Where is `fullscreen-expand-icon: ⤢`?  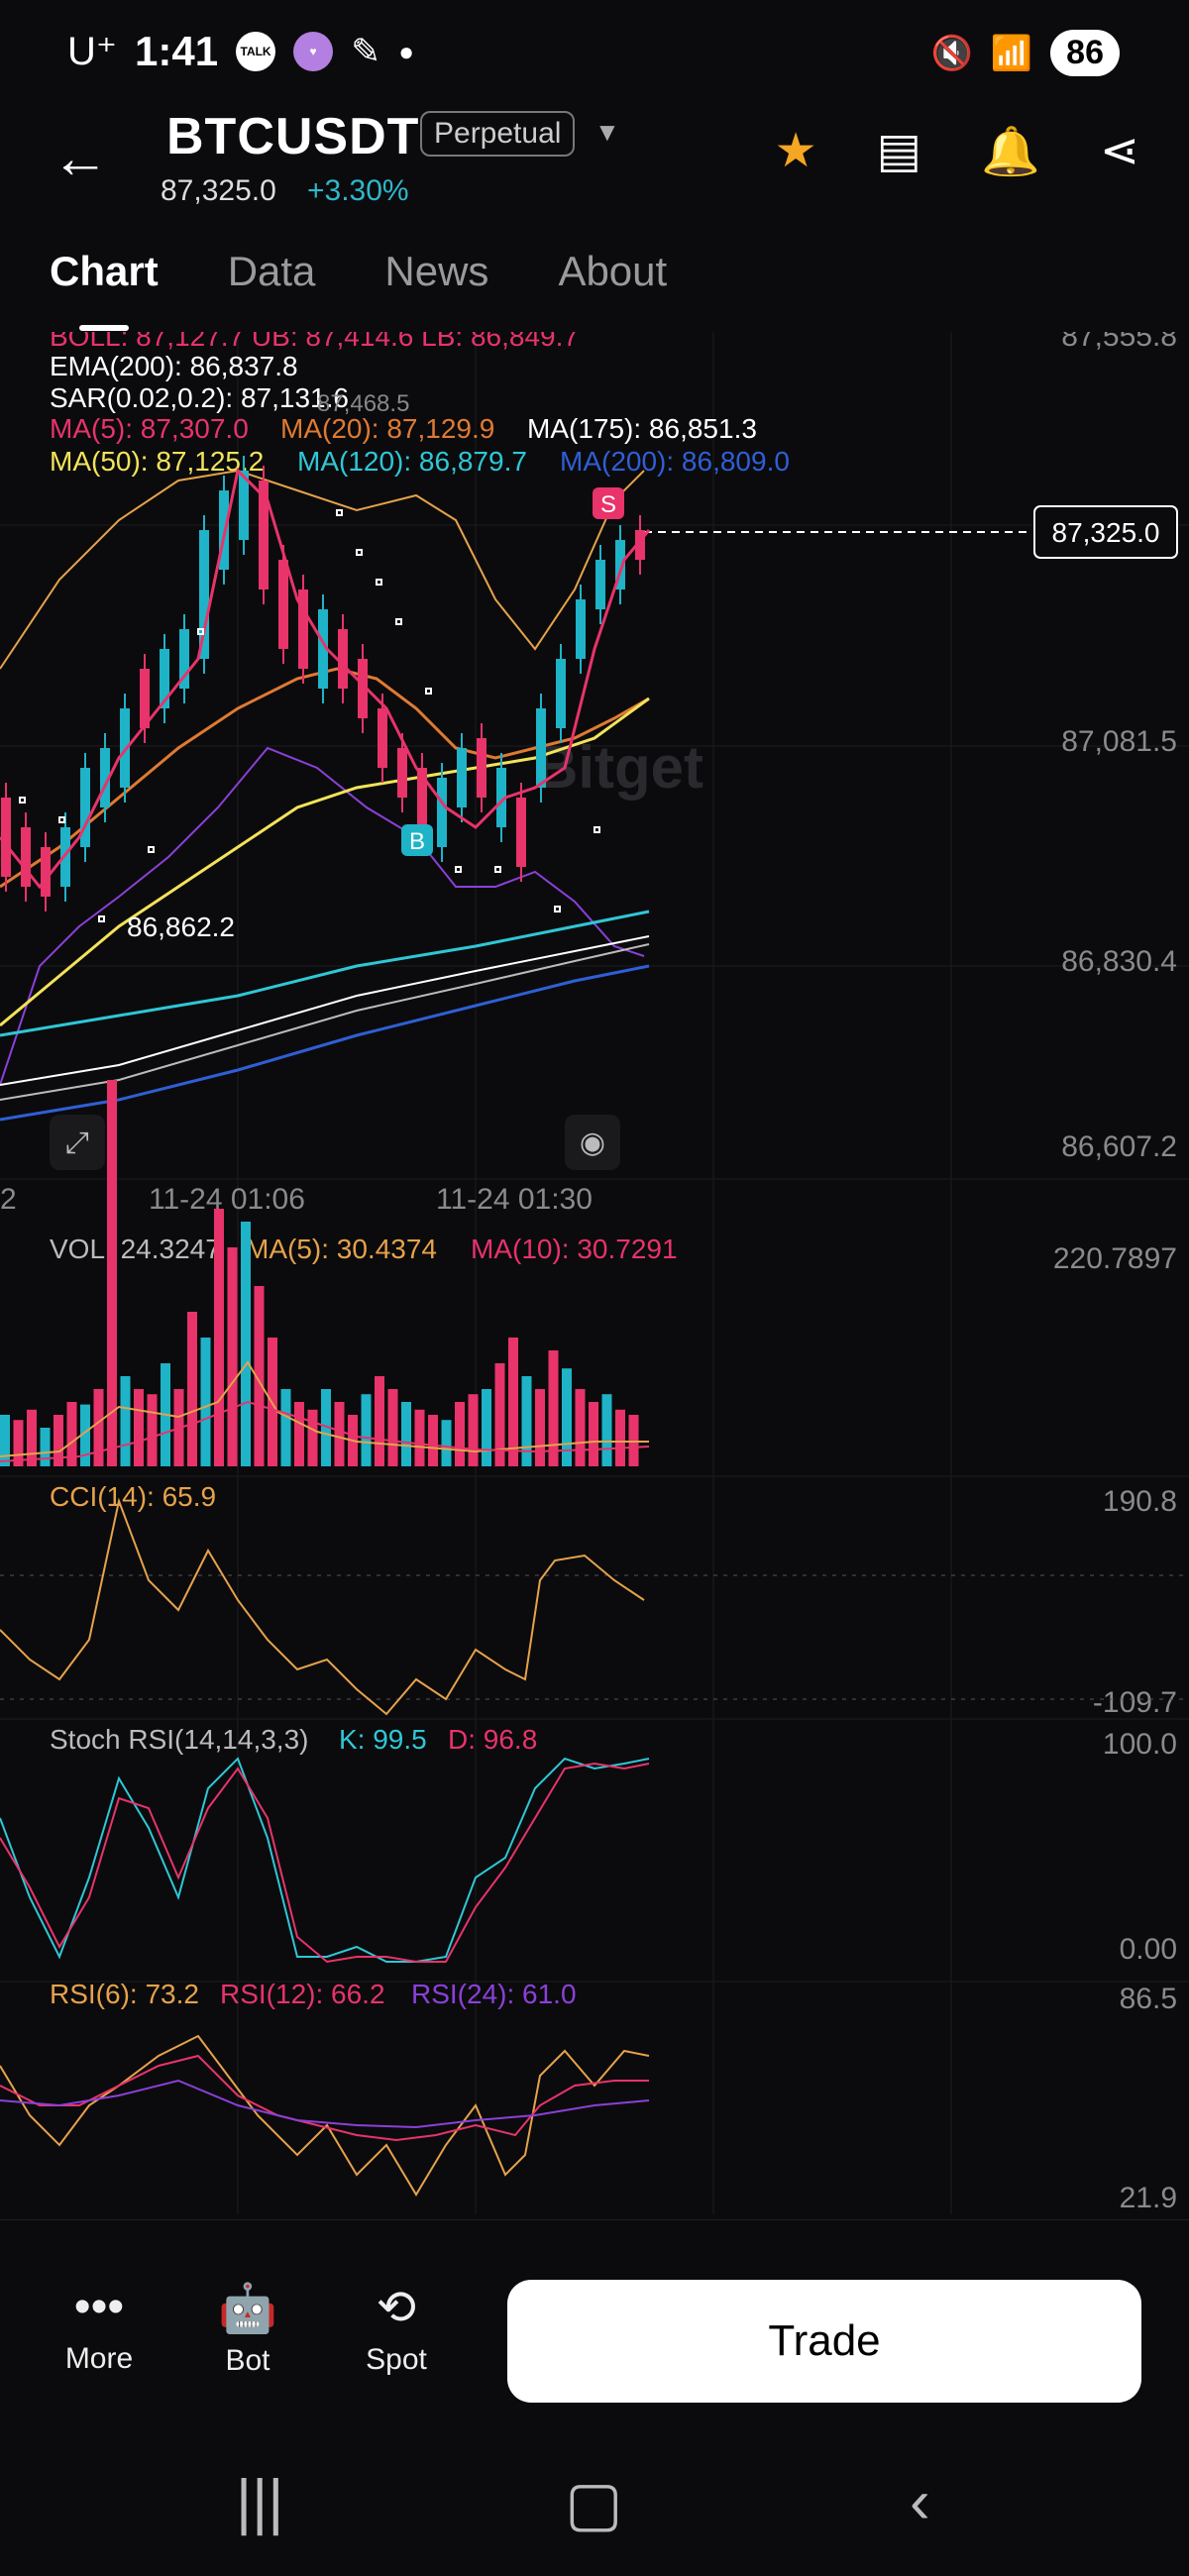 fullscreen-expand-icon: ⤢ is located at coordinates (77, 1143).